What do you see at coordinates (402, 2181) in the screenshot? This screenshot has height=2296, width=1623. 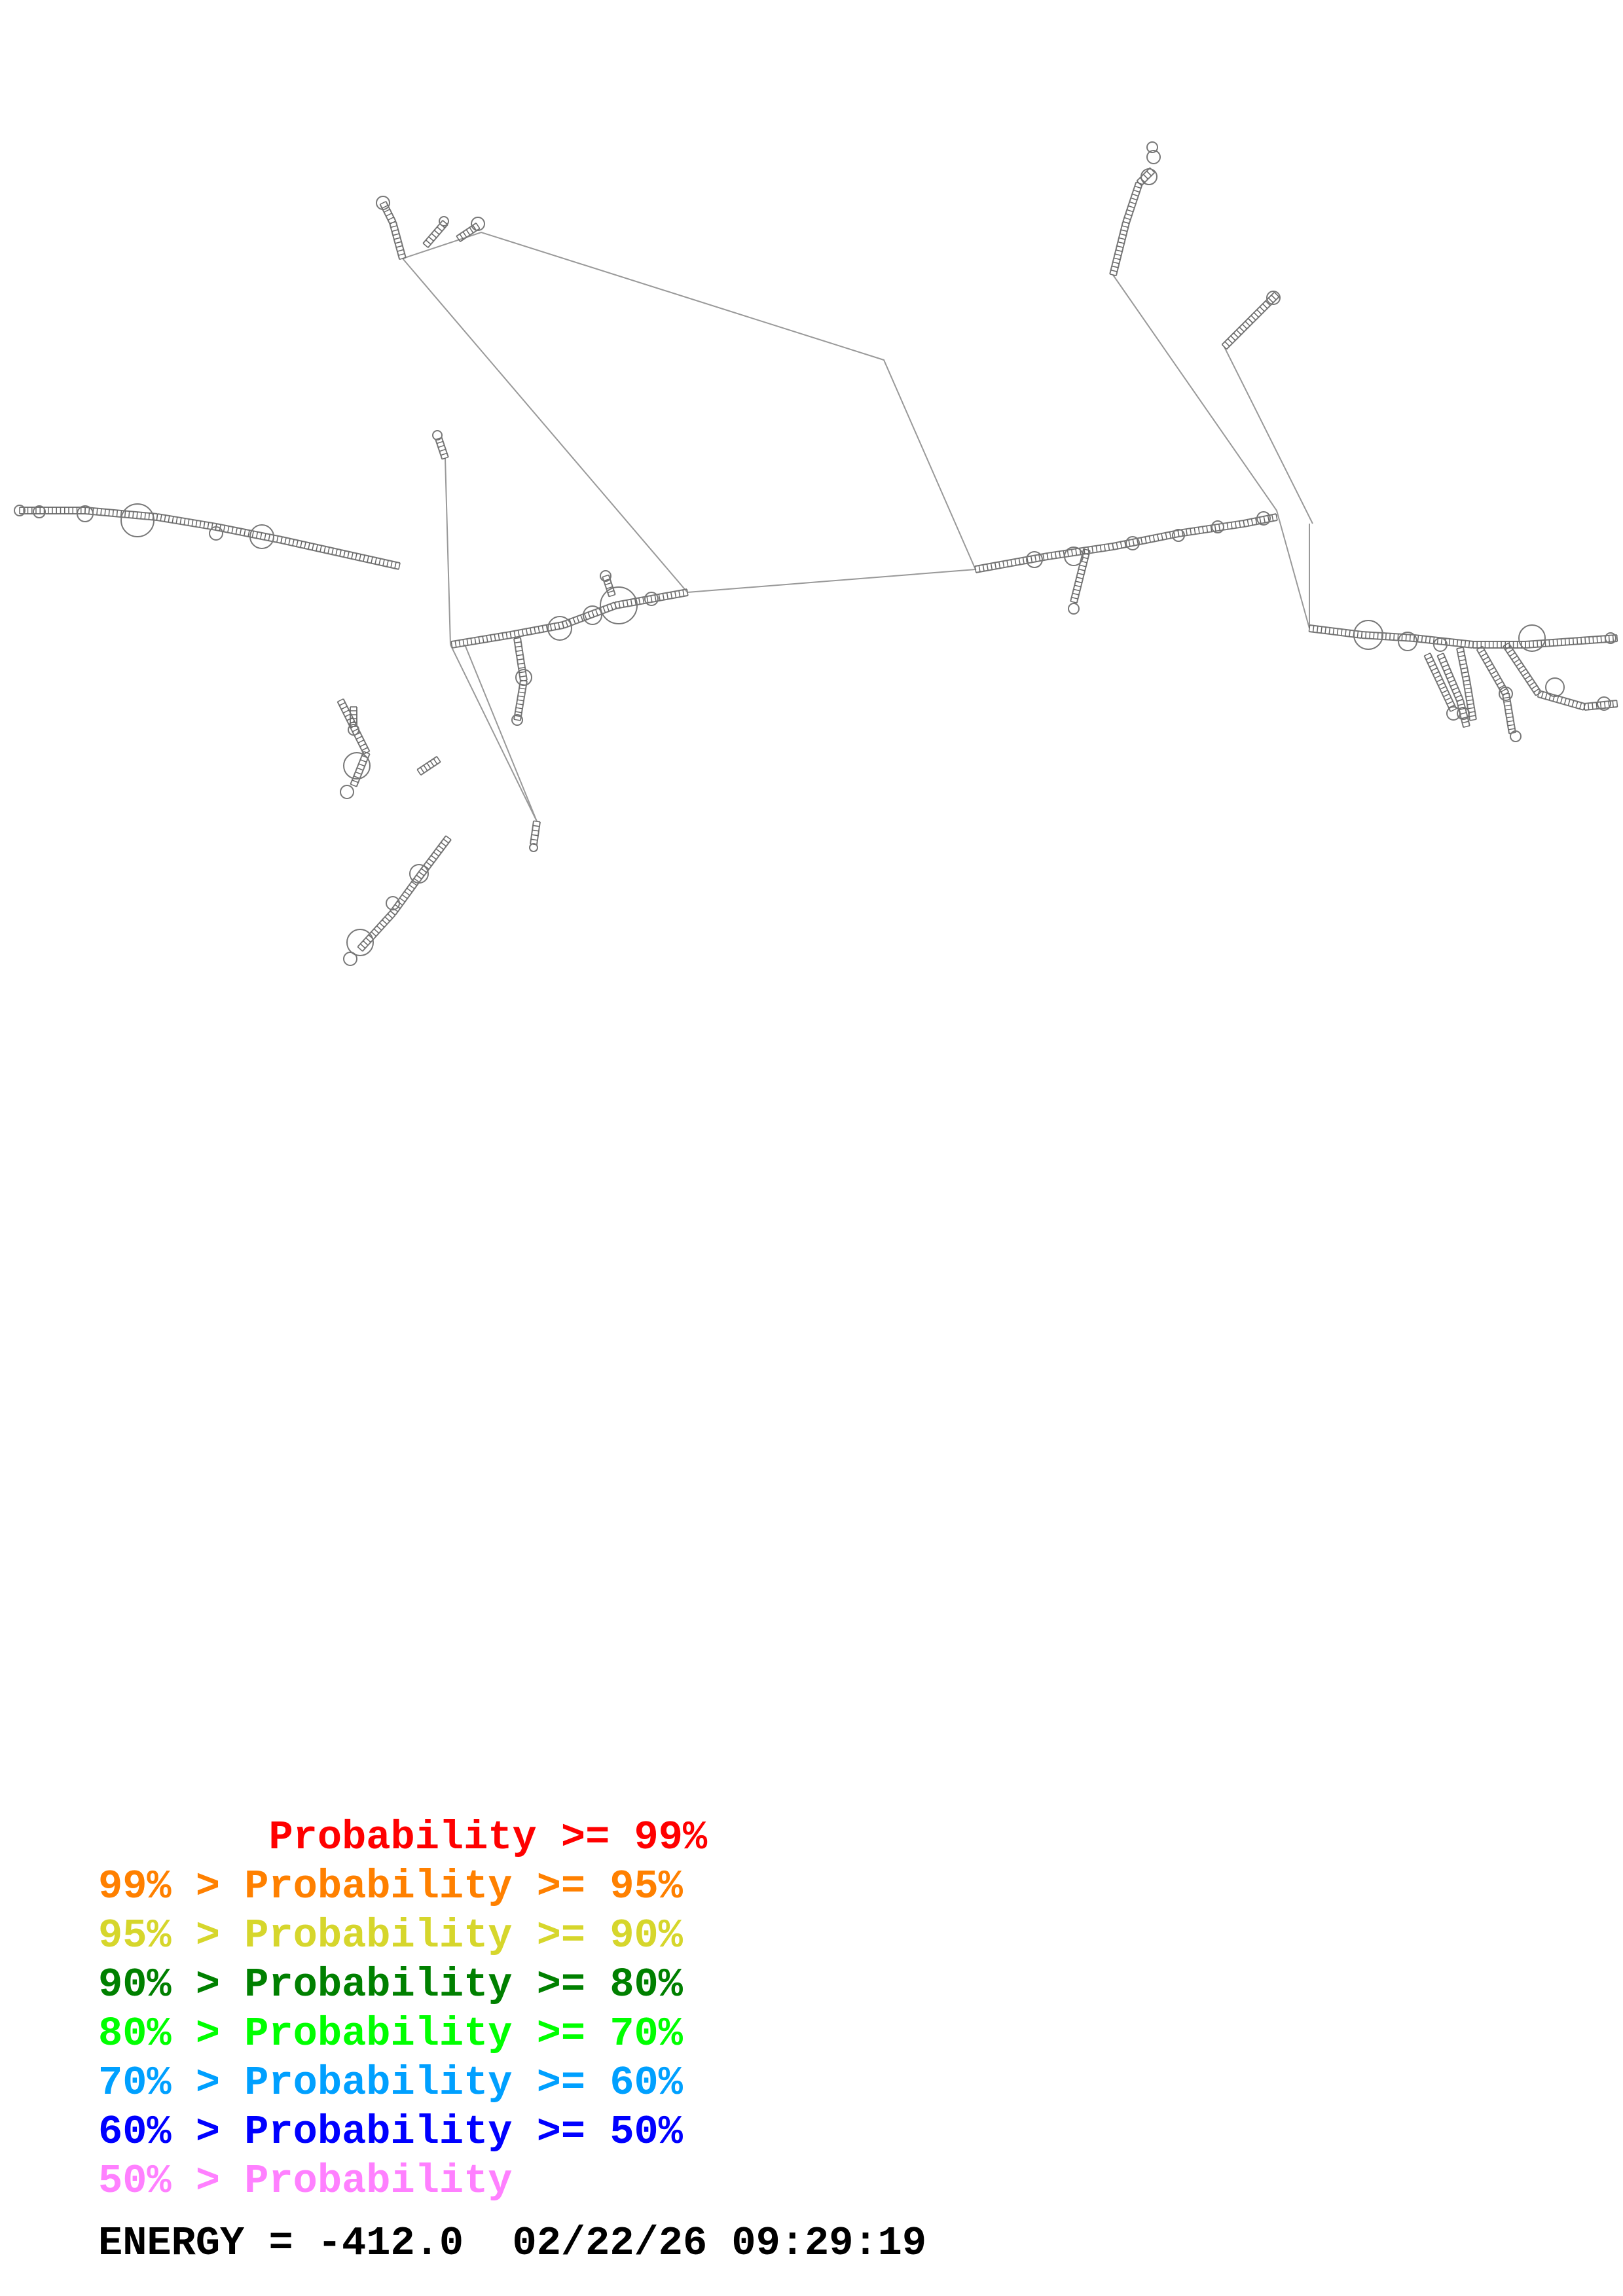 I see `legend-row: 50% > Probability` at bounding box center [402, 2181].